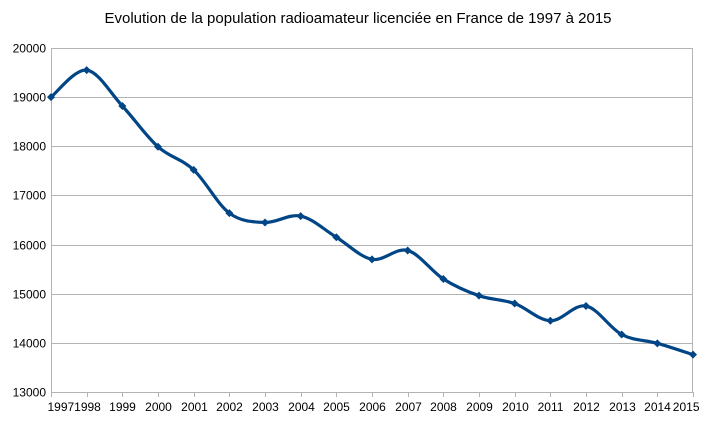 The width and height of the screenshot is (717, 424). What do you see at coordinates (443, 407) in the screenshot?
I see `x-tick-label: 2008` at bounding box center [443, 407].